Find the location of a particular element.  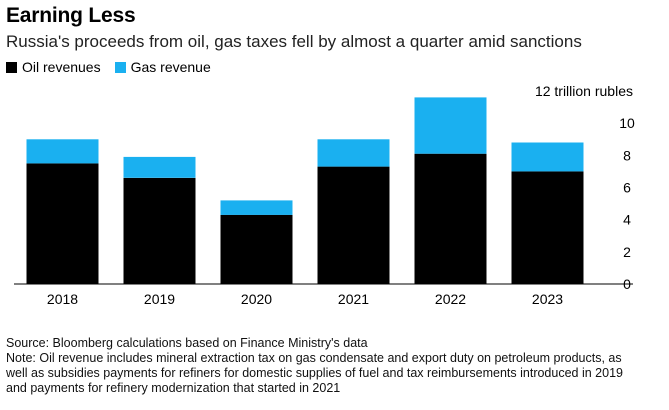

bar-oil-2020 is located at coordinates (256, 249).